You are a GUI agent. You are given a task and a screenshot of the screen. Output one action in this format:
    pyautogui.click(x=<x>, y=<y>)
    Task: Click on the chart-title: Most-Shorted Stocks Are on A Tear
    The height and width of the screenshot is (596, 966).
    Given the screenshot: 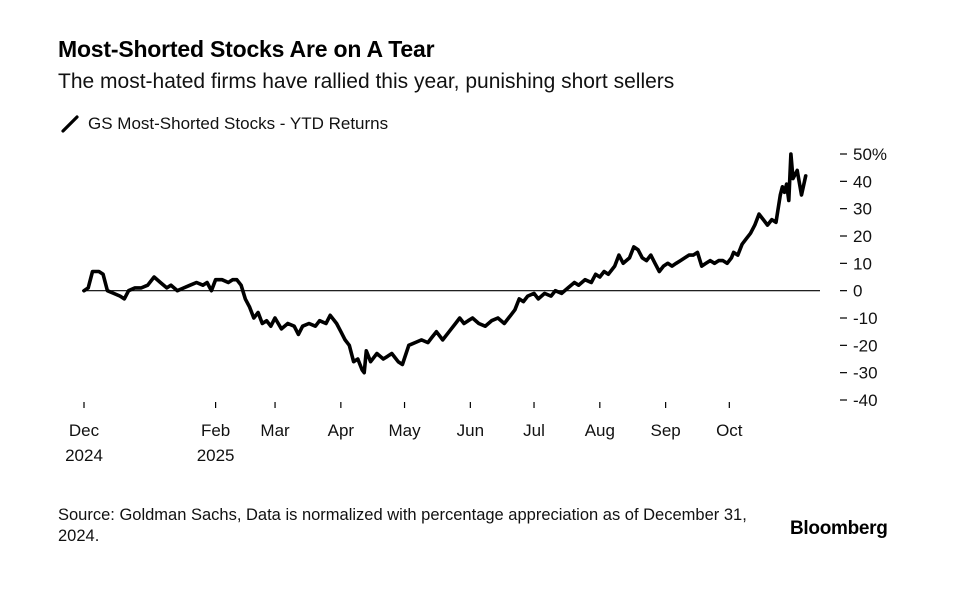 What is the action you would take?
    pyautogui.click(x=246, y=49)
    